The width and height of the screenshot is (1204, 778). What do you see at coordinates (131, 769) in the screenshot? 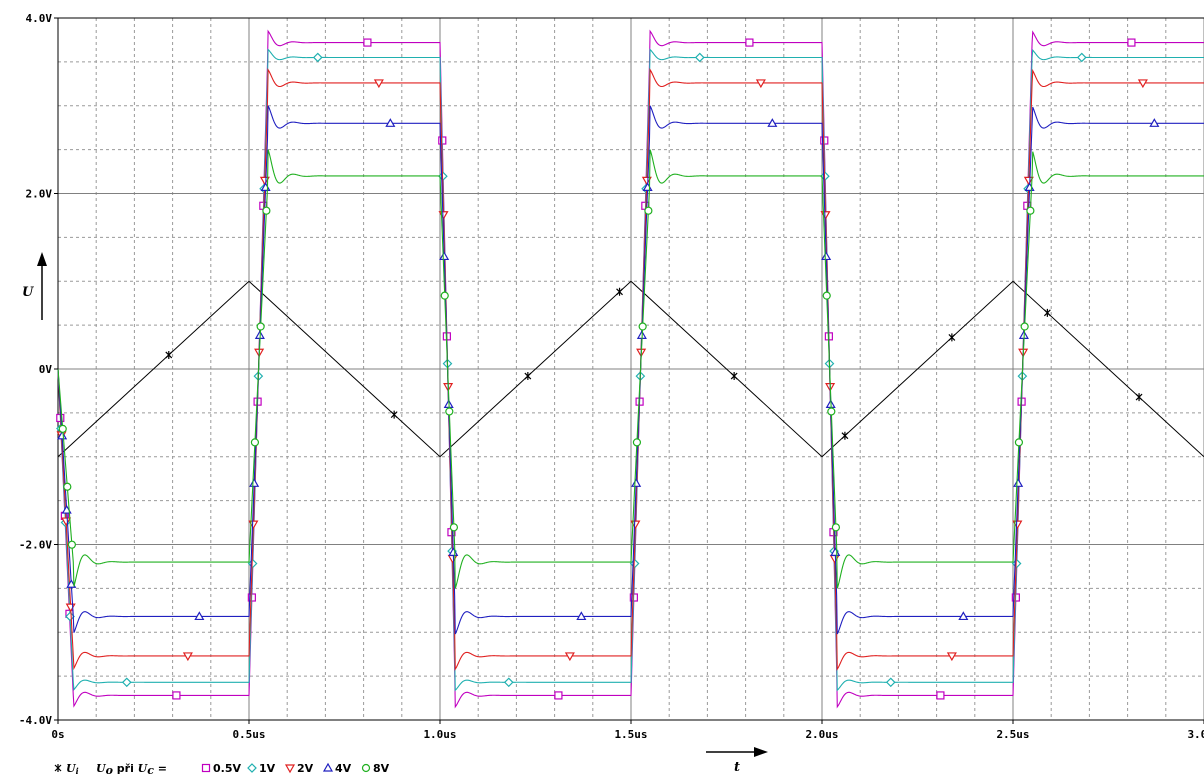
I see `legend-output-caption: Uo při Uc =` at bounding box center [131, 769].